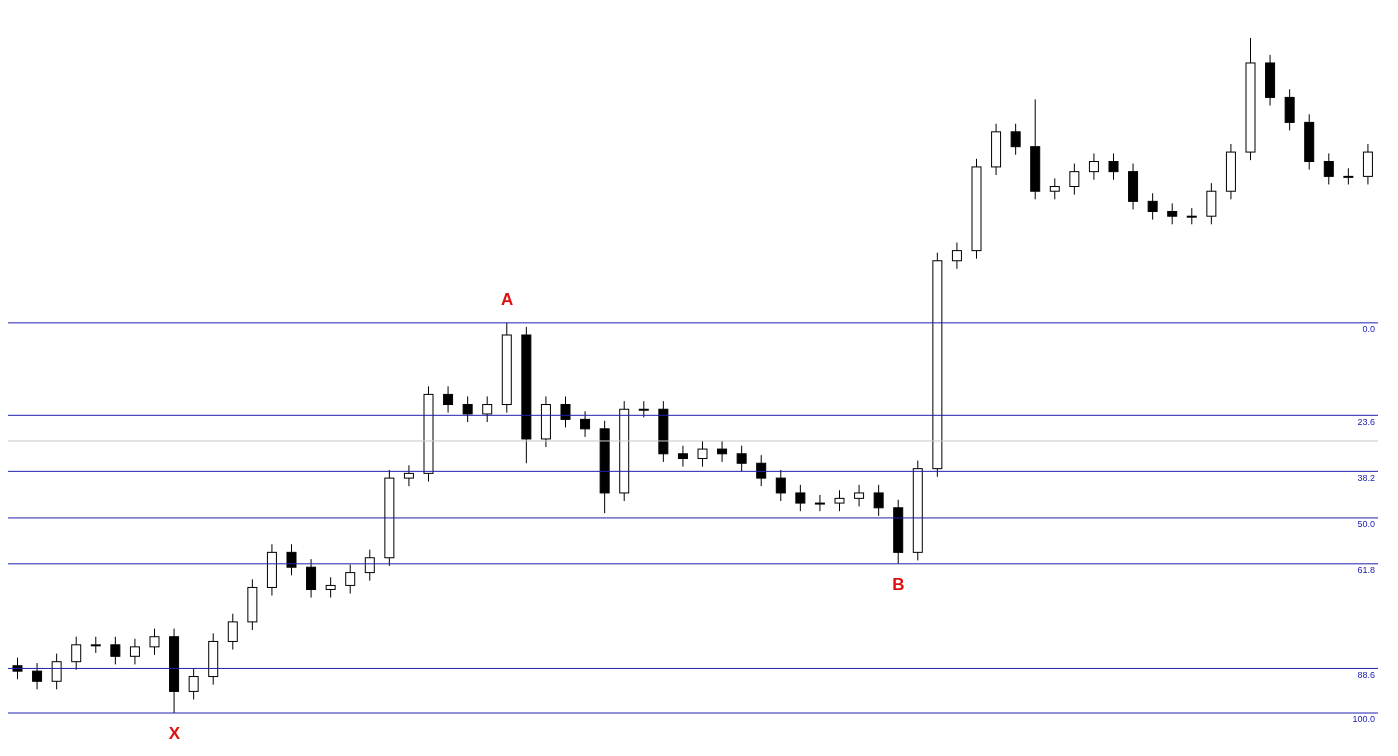  What do you see at coordinates (1366, 477) in the screenshot?
I see `annotation: 38.2` at bounding box center [1366, 477].